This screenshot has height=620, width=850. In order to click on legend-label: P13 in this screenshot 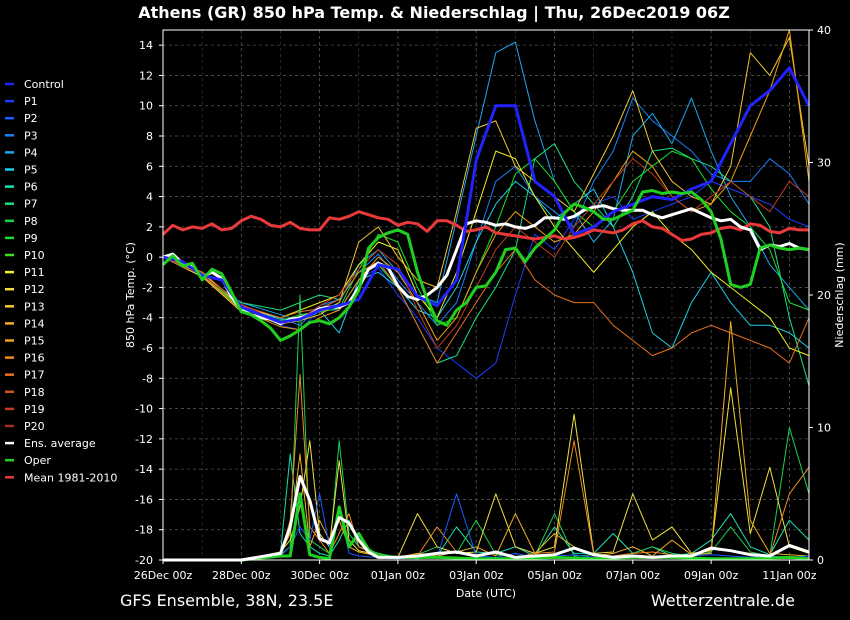, I will do `click(34, 306)`.